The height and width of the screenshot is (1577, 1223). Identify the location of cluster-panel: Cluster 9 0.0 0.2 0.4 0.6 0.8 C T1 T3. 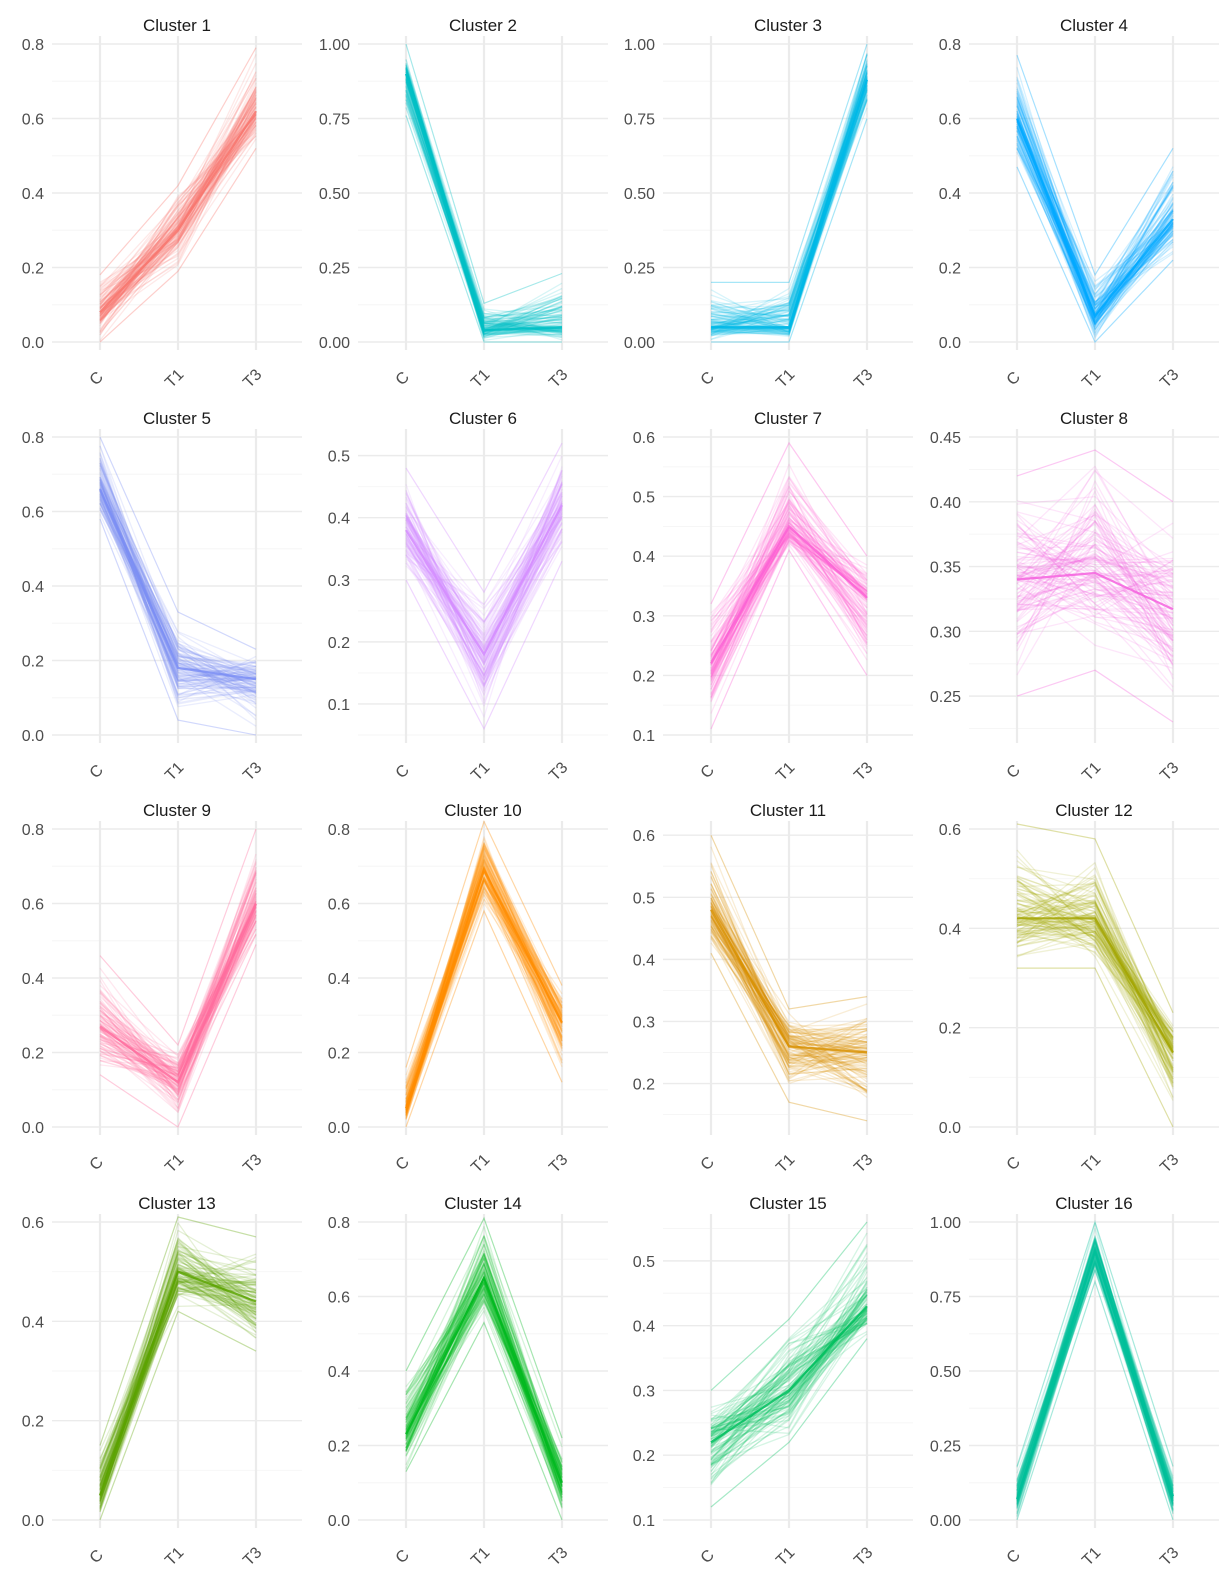
(162, 988).